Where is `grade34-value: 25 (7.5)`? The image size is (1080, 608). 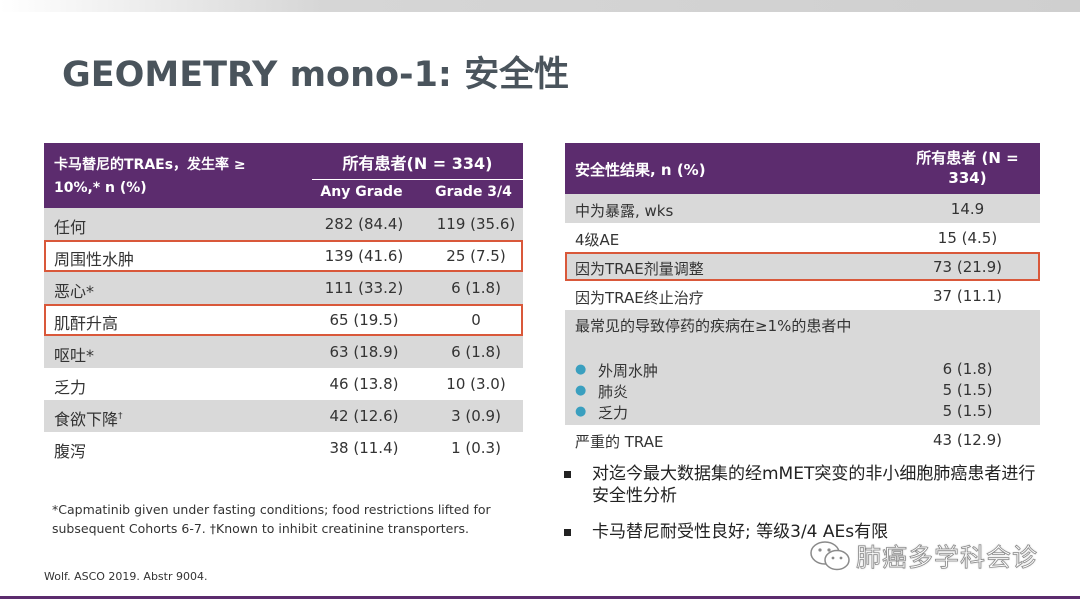
grade34-value: 25 (7.5) is located at coordinates (476, 256).